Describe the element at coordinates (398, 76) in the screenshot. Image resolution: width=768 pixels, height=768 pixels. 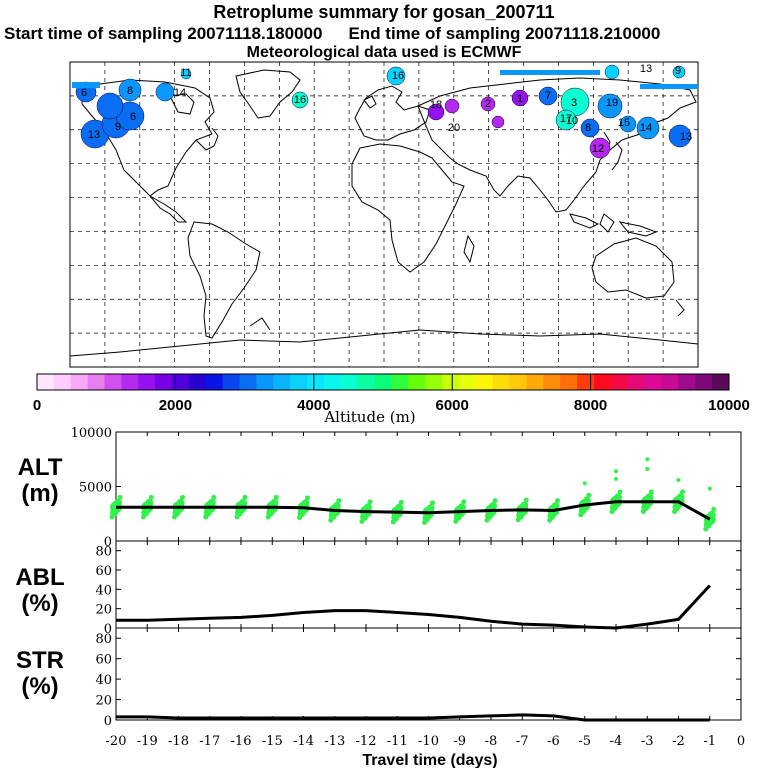
I see `map-label: 16` at that location.